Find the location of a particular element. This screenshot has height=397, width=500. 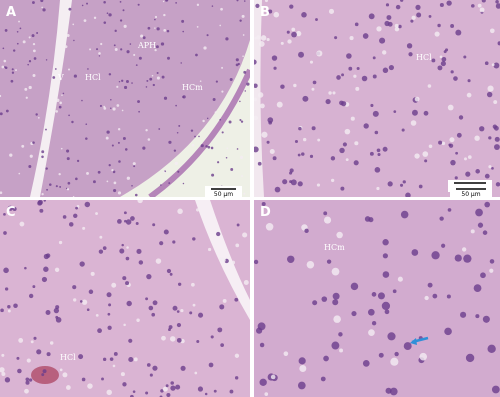

scale-bar-label: 50 µm is located at coordinates (223, 194).